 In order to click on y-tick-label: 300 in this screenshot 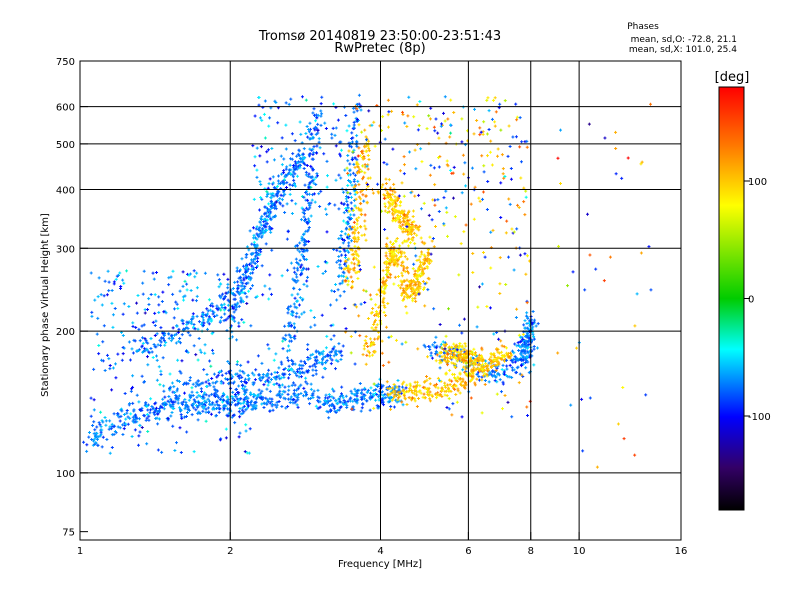, I will do `click(65, 249)`.